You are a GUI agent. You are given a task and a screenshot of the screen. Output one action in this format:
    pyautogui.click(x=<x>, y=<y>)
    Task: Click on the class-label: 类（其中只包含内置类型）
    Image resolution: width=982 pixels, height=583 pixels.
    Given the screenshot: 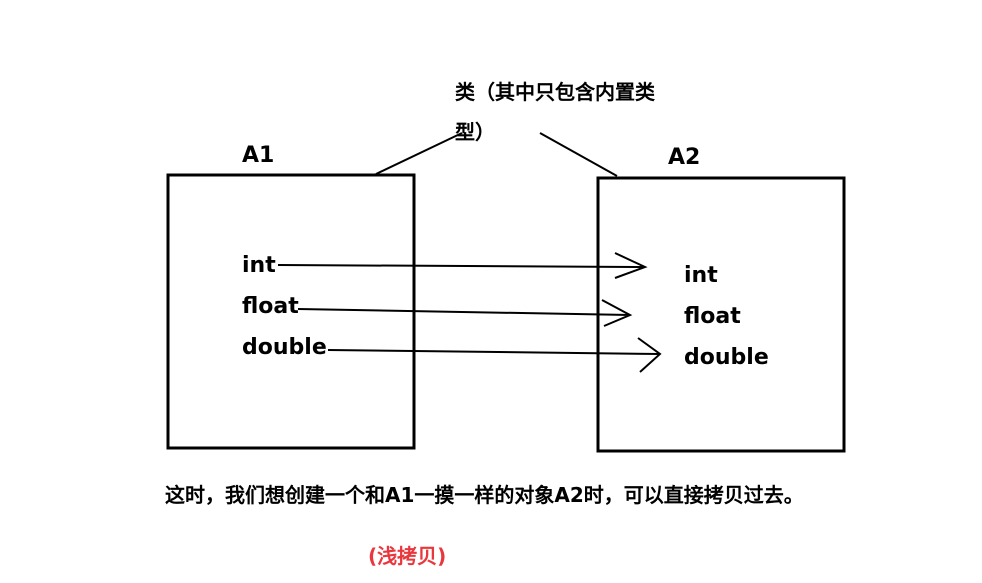 What is the action you would take?
    pyautogui.click(x=555, y=112)
    